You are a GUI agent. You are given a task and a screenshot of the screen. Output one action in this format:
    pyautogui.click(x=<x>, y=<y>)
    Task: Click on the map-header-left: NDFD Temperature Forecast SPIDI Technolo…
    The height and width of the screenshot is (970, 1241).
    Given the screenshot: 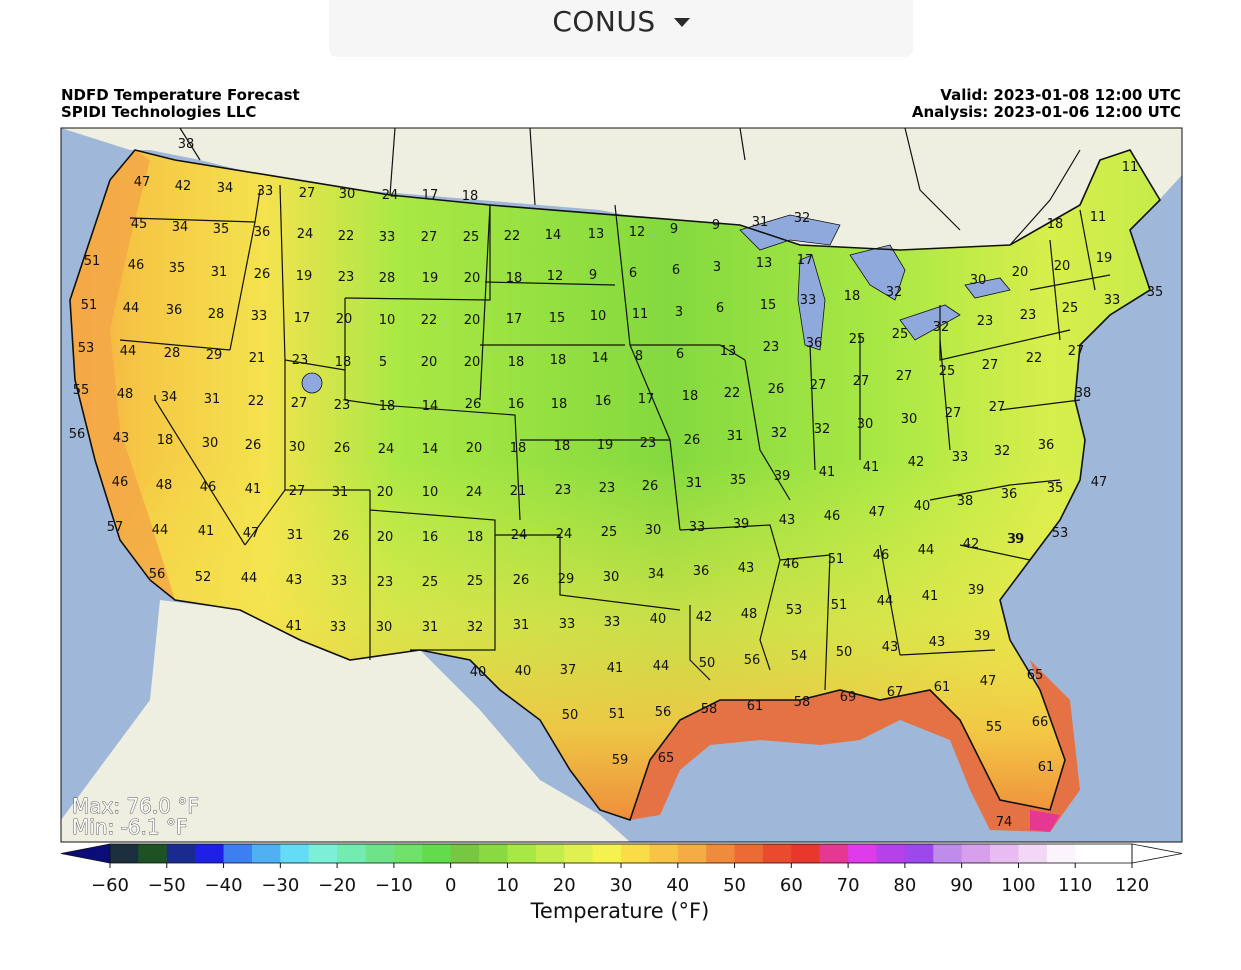 What is the action you would take?
    pyautogui.click(x=180, y=104)
    